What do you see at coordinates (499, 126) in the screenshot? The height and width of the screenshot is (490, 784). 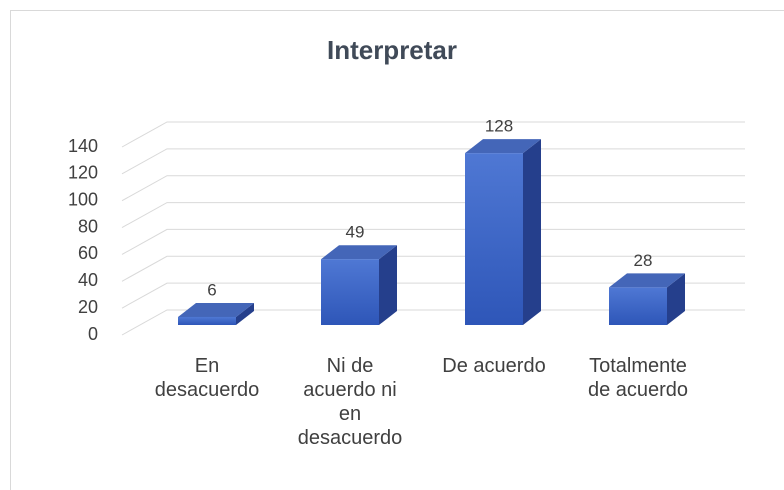 I see `value-label: 128` at bounding box center [499, 126].